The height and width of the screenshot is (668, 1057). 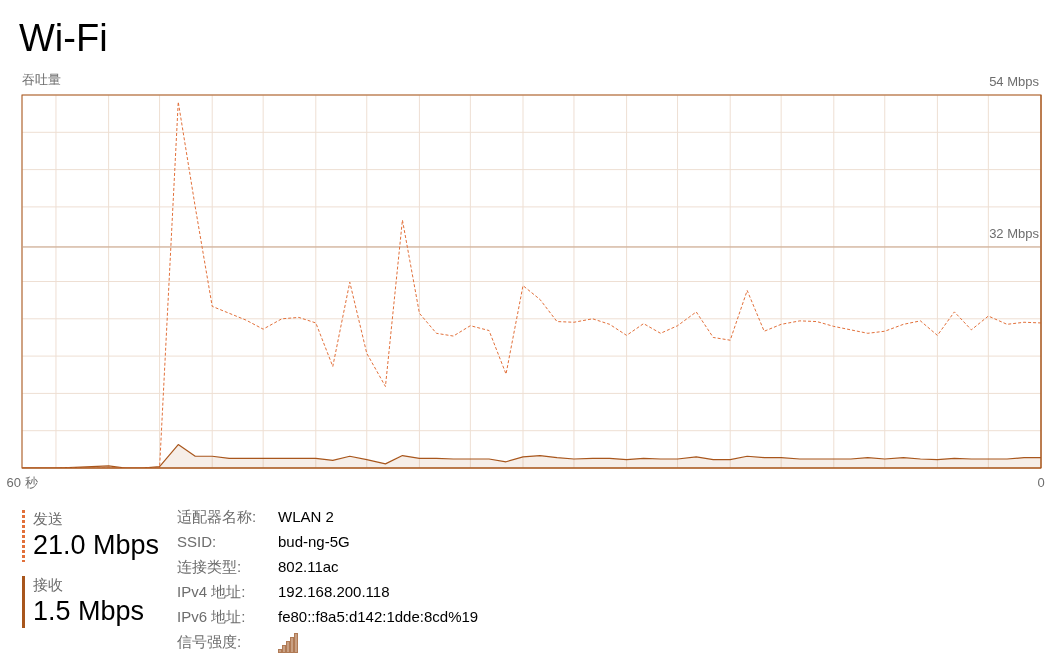 I want to click on text: 802.11ac, so click(x=308, y=566).